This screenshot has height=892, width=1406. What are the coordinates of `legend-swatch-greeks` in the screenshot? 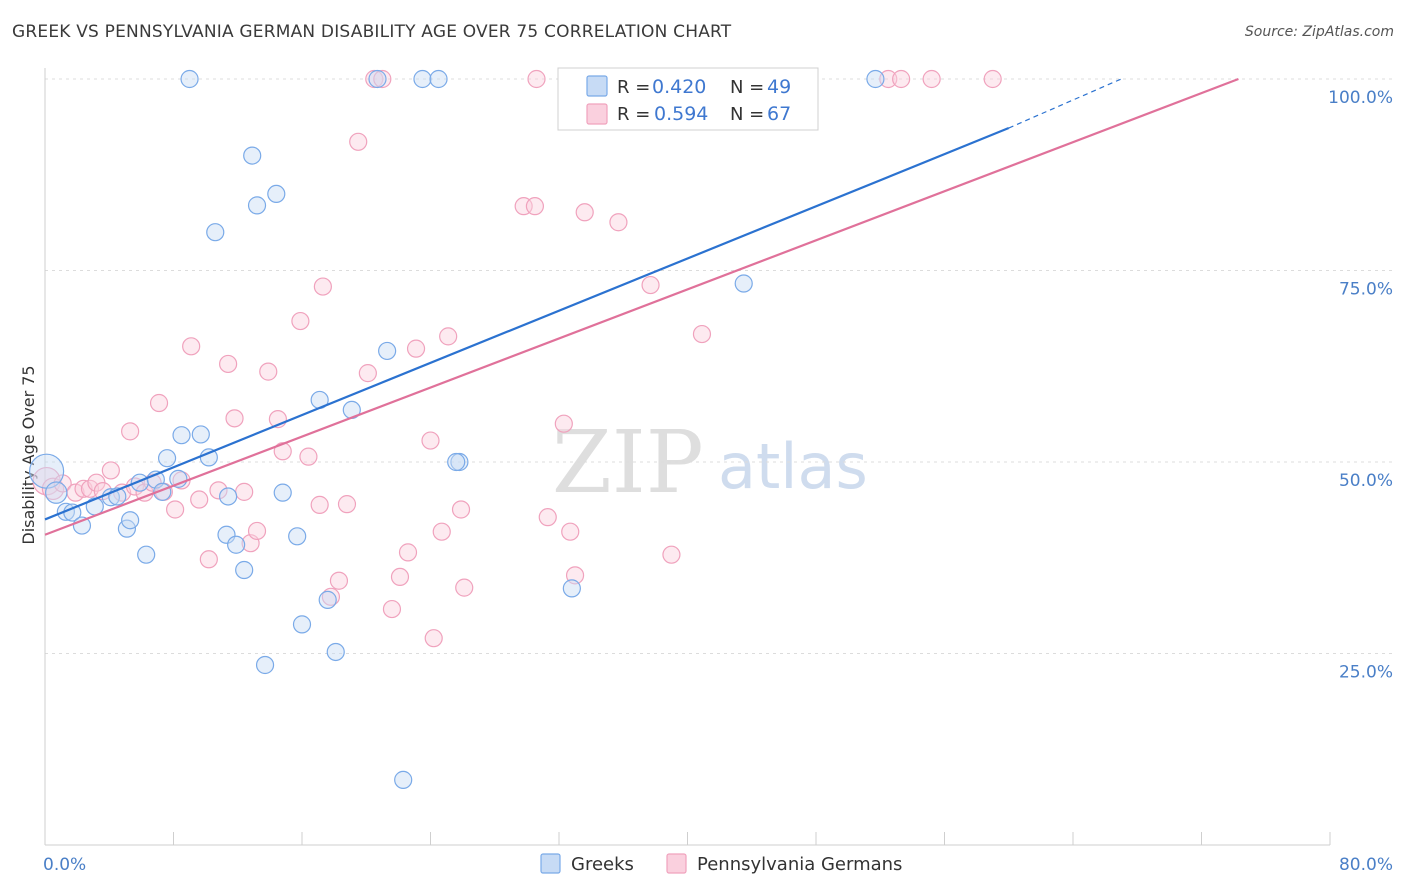 It's located at (597, 86).